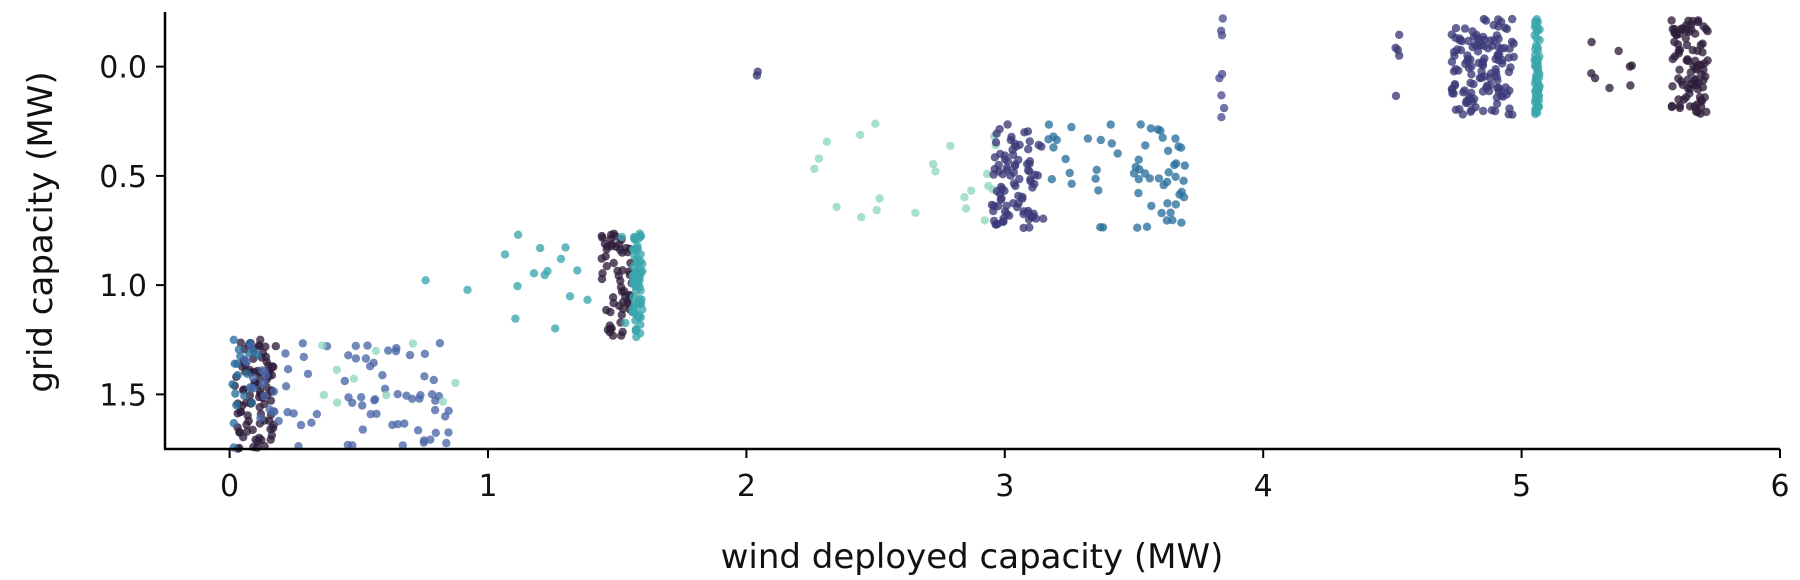  What do you see at coordinates (1521, 486) in the screenshot?
I see `x-tick-label: 5` at bounding box center [1521, 486].